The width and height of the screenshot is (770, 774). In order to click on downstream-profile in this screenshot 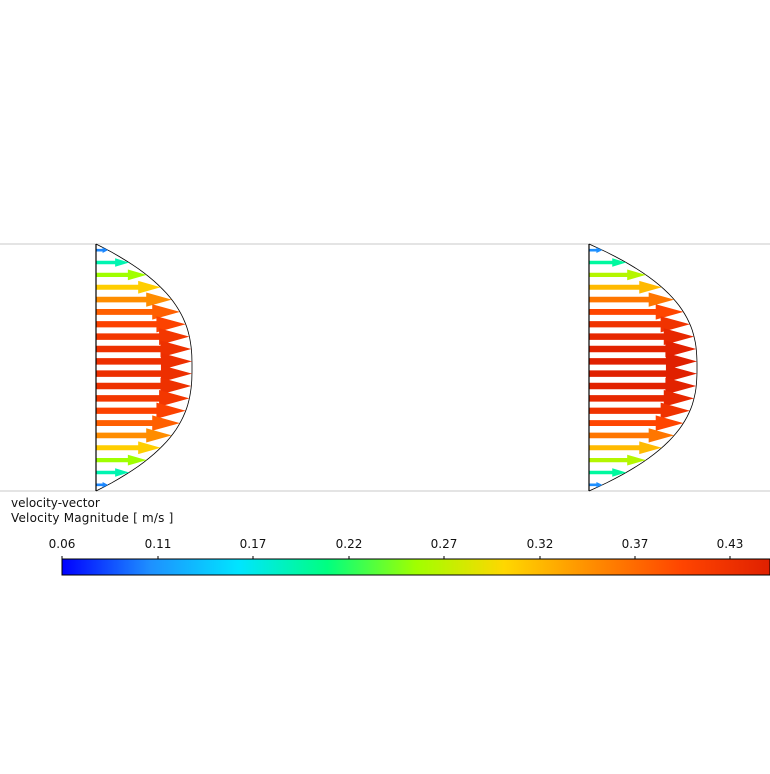, I will do `click(643, 367)`.